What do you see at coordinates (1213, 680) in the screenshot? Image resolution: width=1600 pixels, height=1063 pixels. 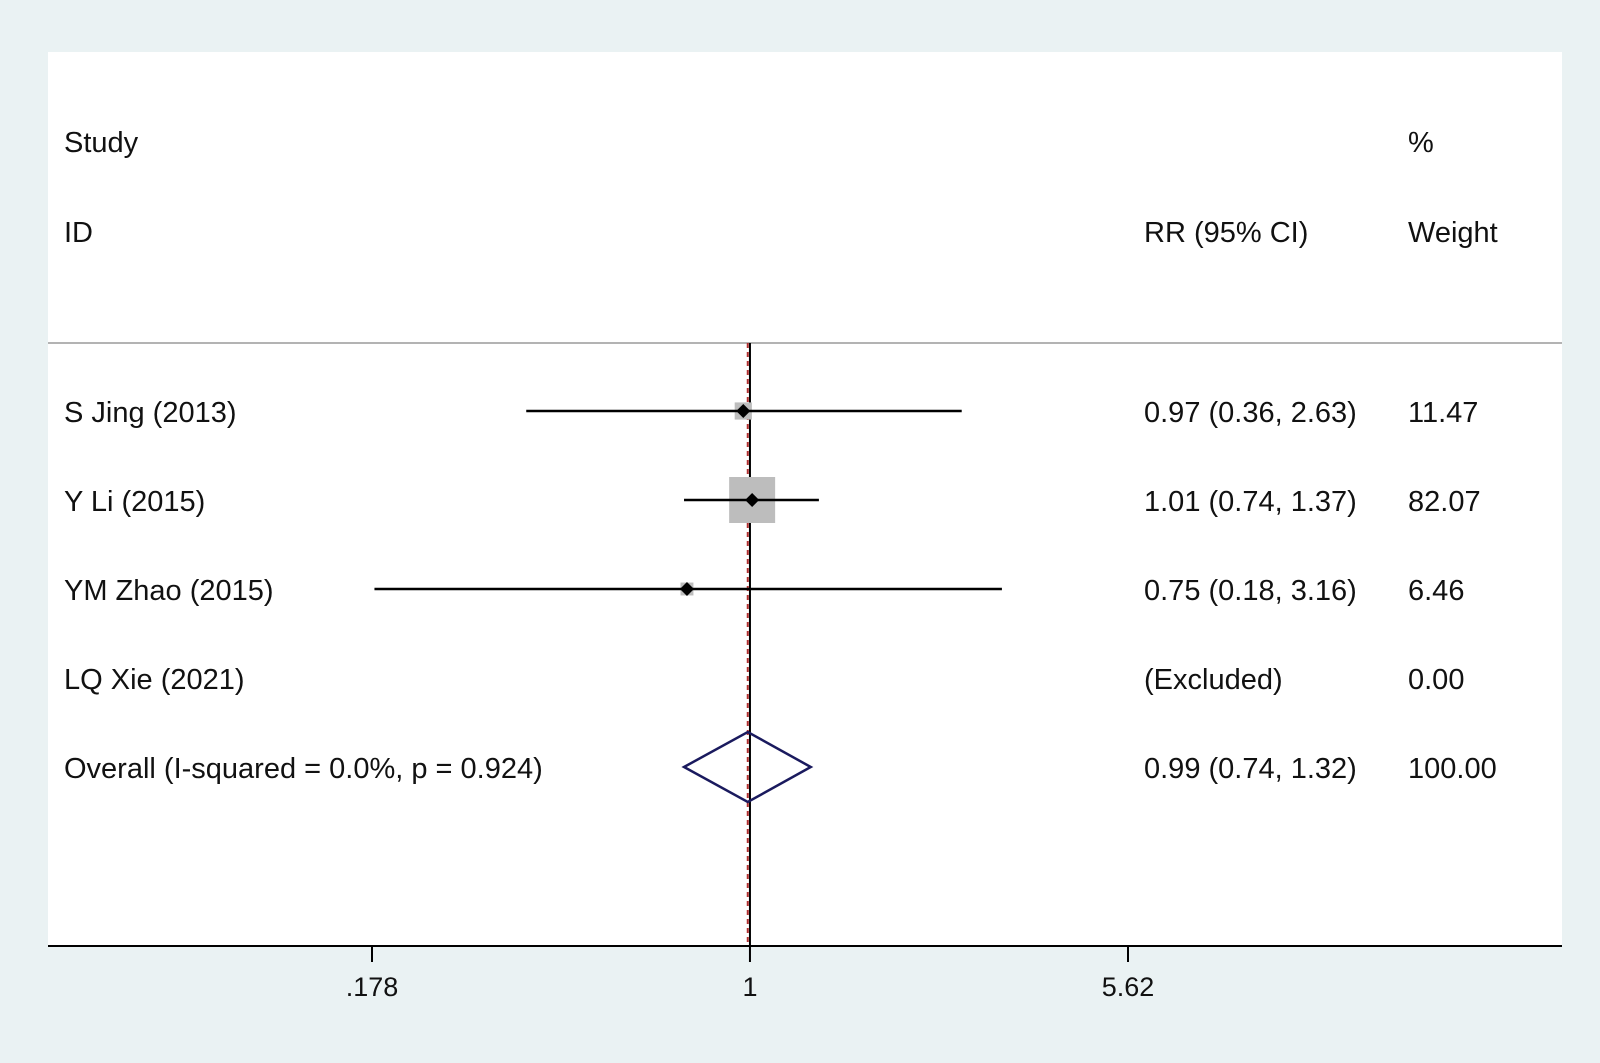 I see `study-ci-text: (Excluded)` at bounding box center [1213, 680].